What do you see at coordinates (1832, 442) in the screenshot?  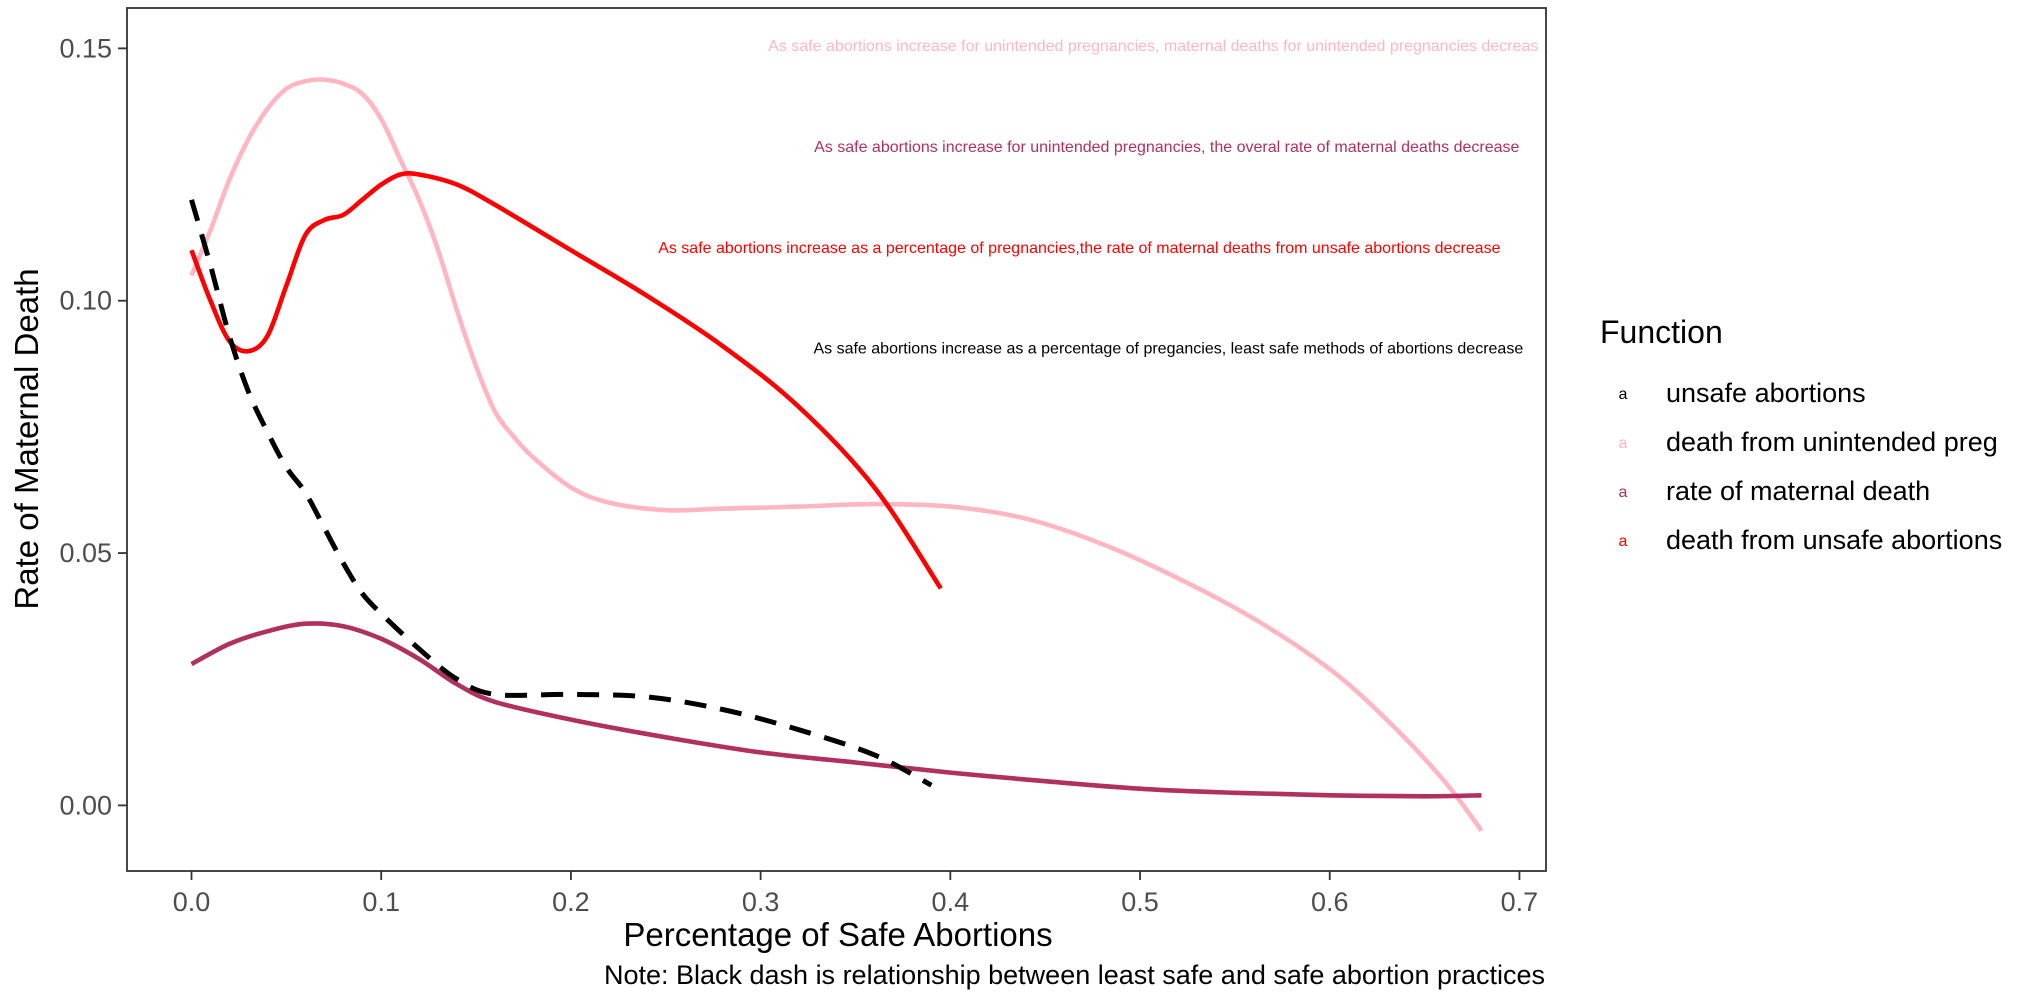 I see `legend-entry-label: death from unintended preg` at bounding box center [1832, 442].